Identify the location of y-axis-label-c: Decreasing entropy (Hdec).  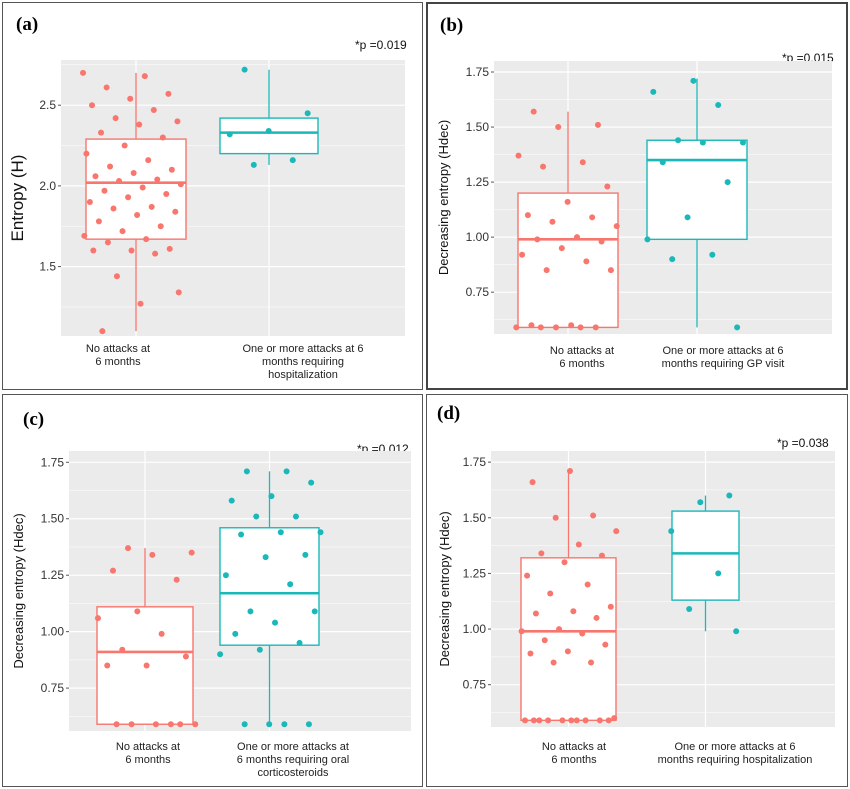
(18, 590).